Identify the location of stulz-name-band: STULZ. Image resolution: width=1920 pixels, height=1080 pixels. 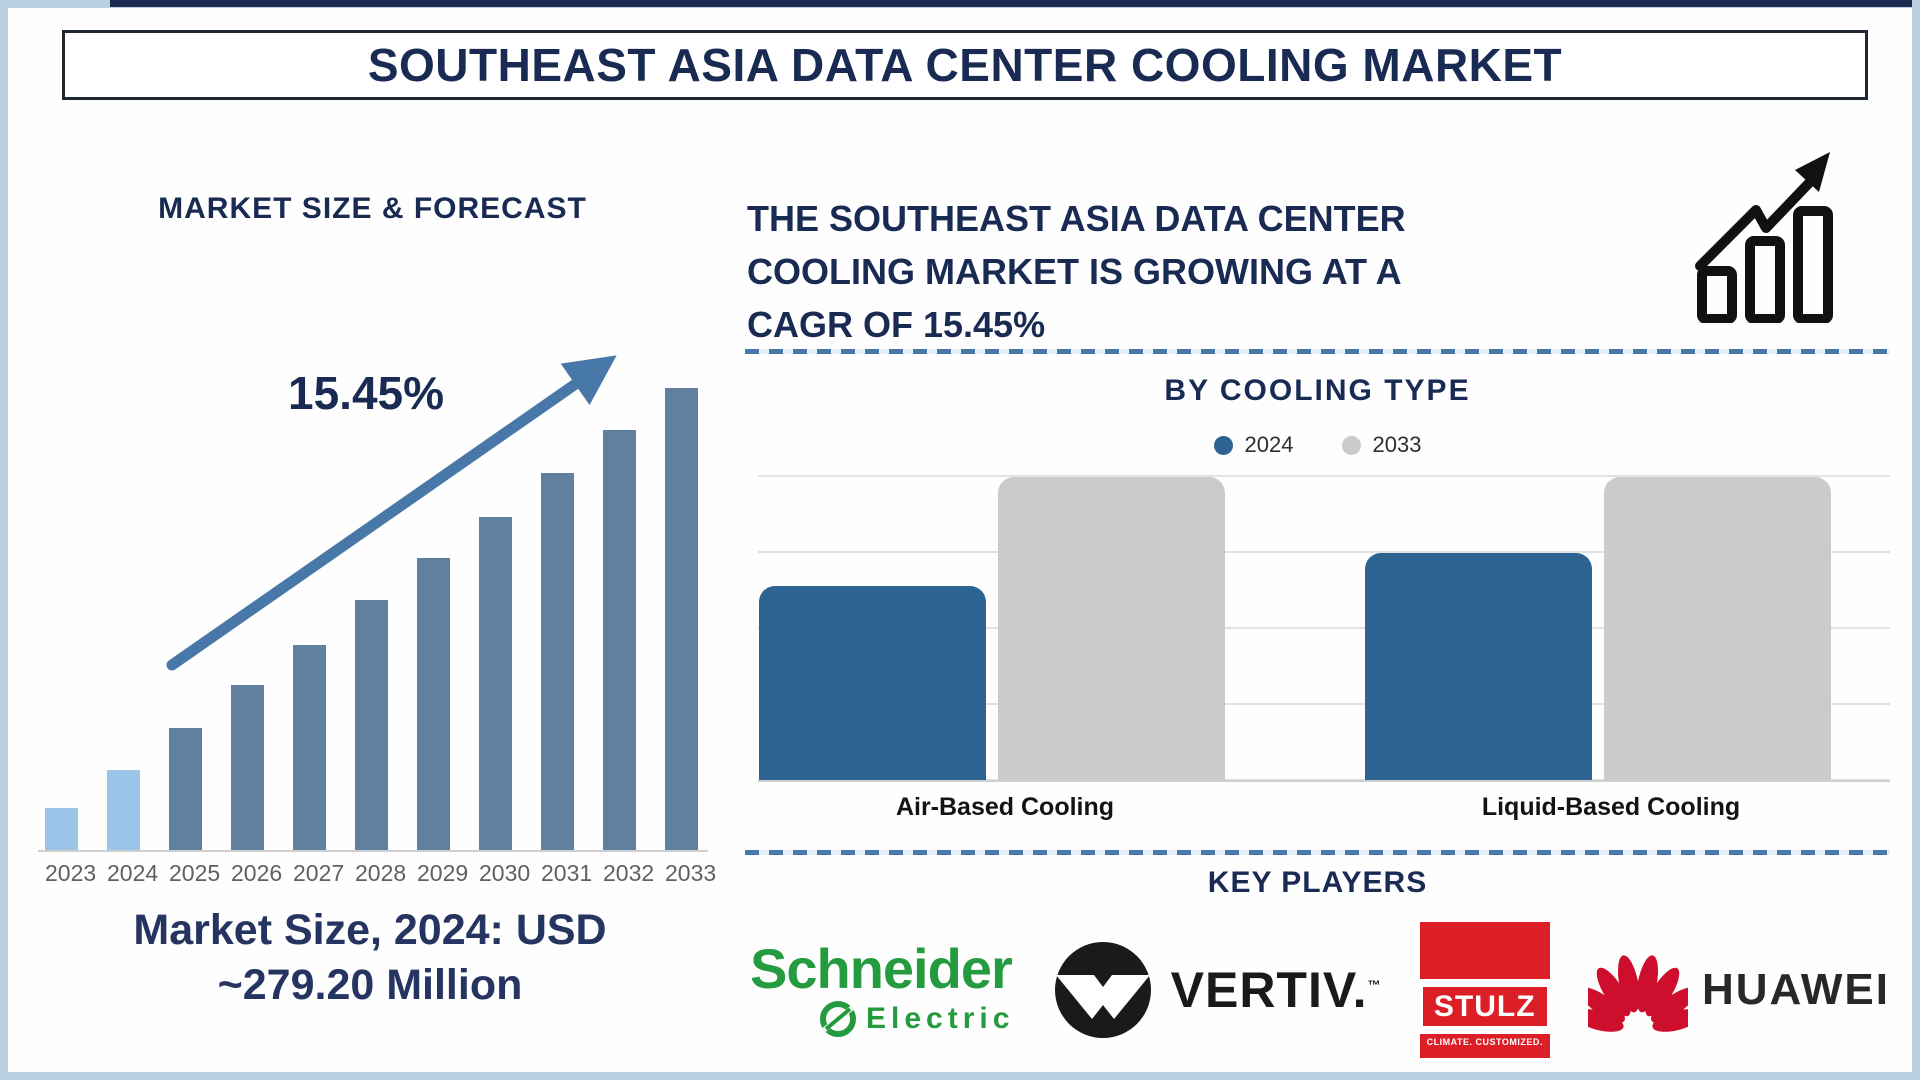
(1484, 1006).